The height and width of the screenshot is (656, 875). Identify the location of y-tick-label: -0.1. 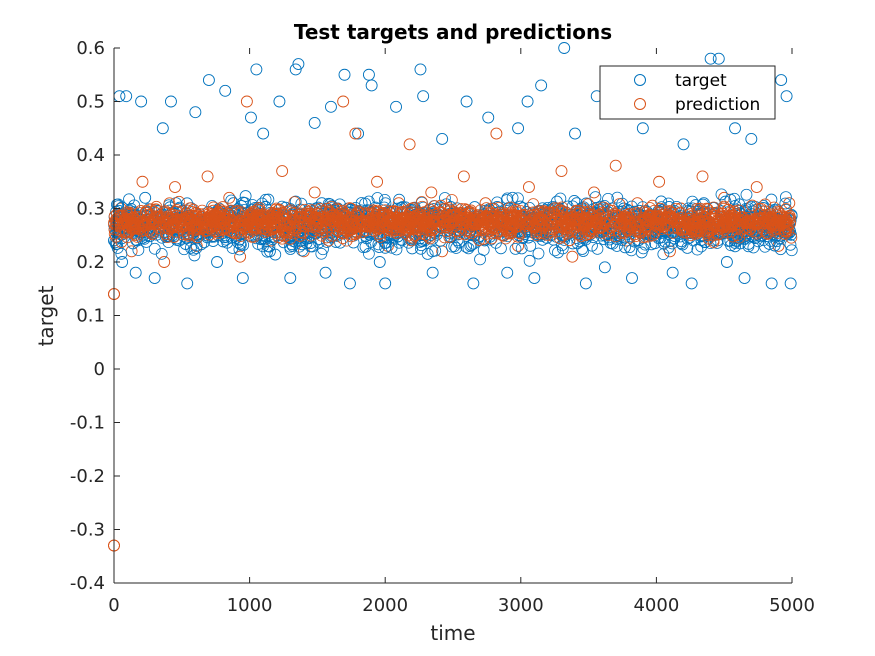
(87, 423).